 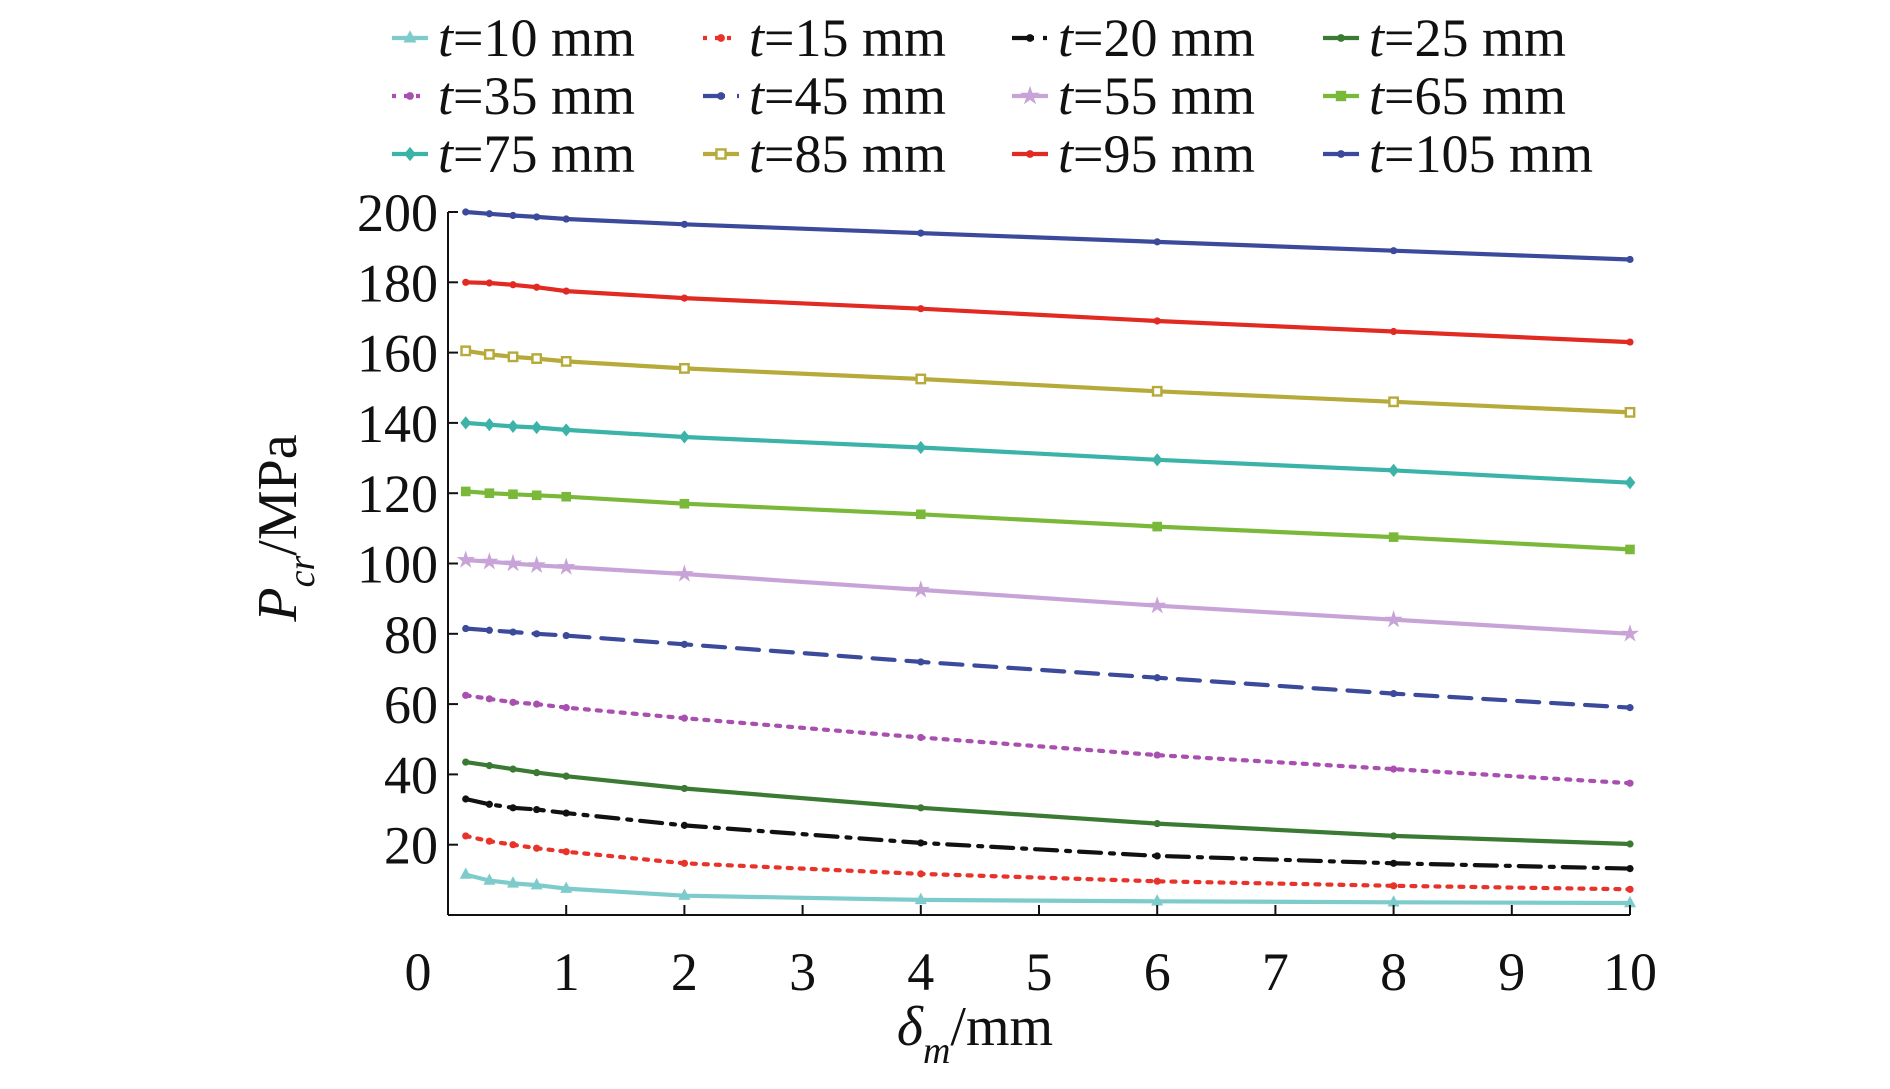 What do you see at coordinates (1481, 154) in the screenshot?
I see `legend-label: t=105 mm` at bounding box center [1481, 154].